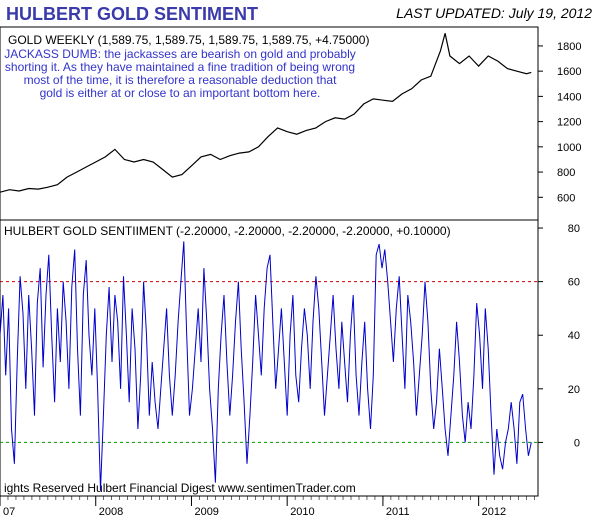  Describe the element at coordinates (577, 443) in the screenshot. I see `sentiment-ytick-label: 0` at that location.